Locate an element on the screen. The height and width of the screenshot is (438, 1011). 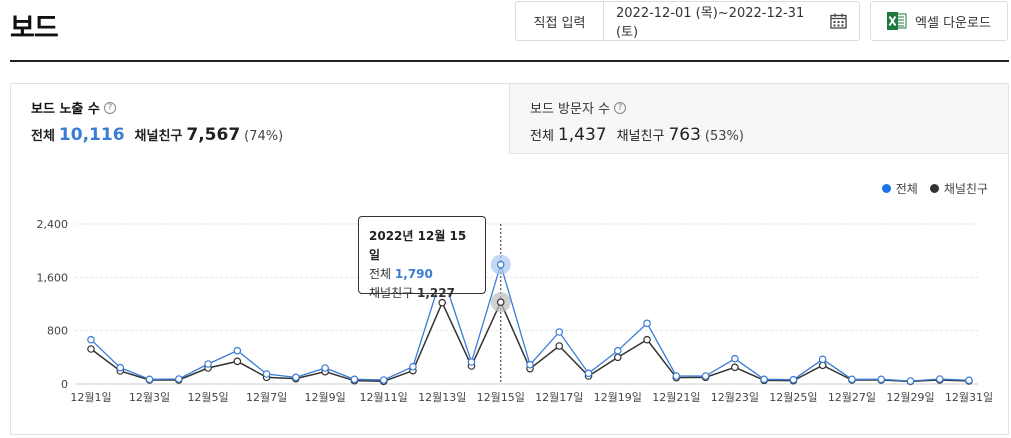
x-tick-label: 12월15일 is located at coordinates (501, 397).